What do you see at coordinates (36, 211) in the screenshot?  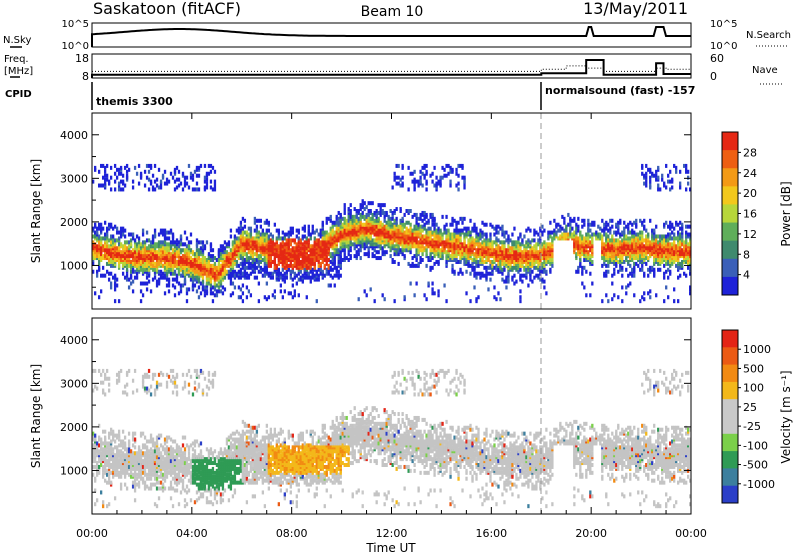 I see `power-y-axis-label: Slant Range [km]` at bounding box center [36, 211].